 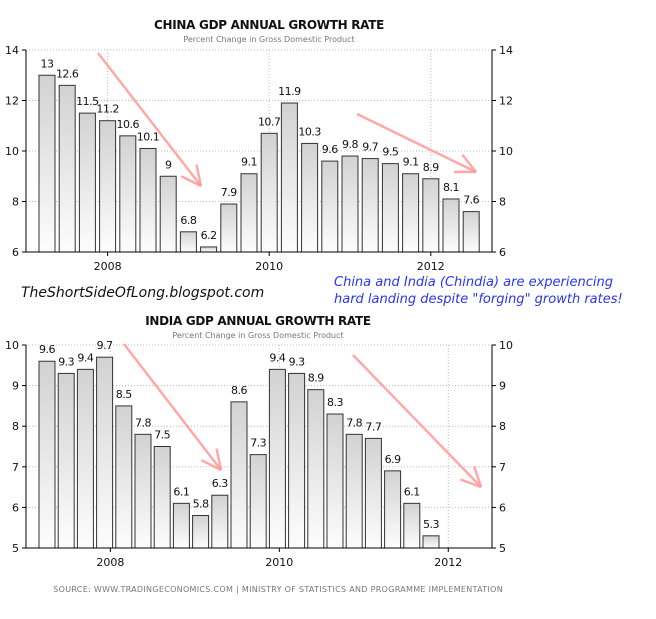 I want to click on bar-value-label: 6.9, so click(x=393, y=459).